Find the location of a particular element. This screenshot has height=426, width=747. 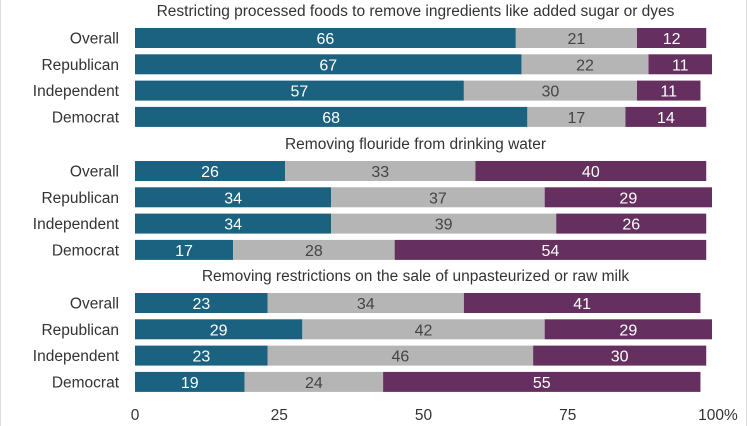

x-tick-label: 50 is located at coordinates (424, 415).